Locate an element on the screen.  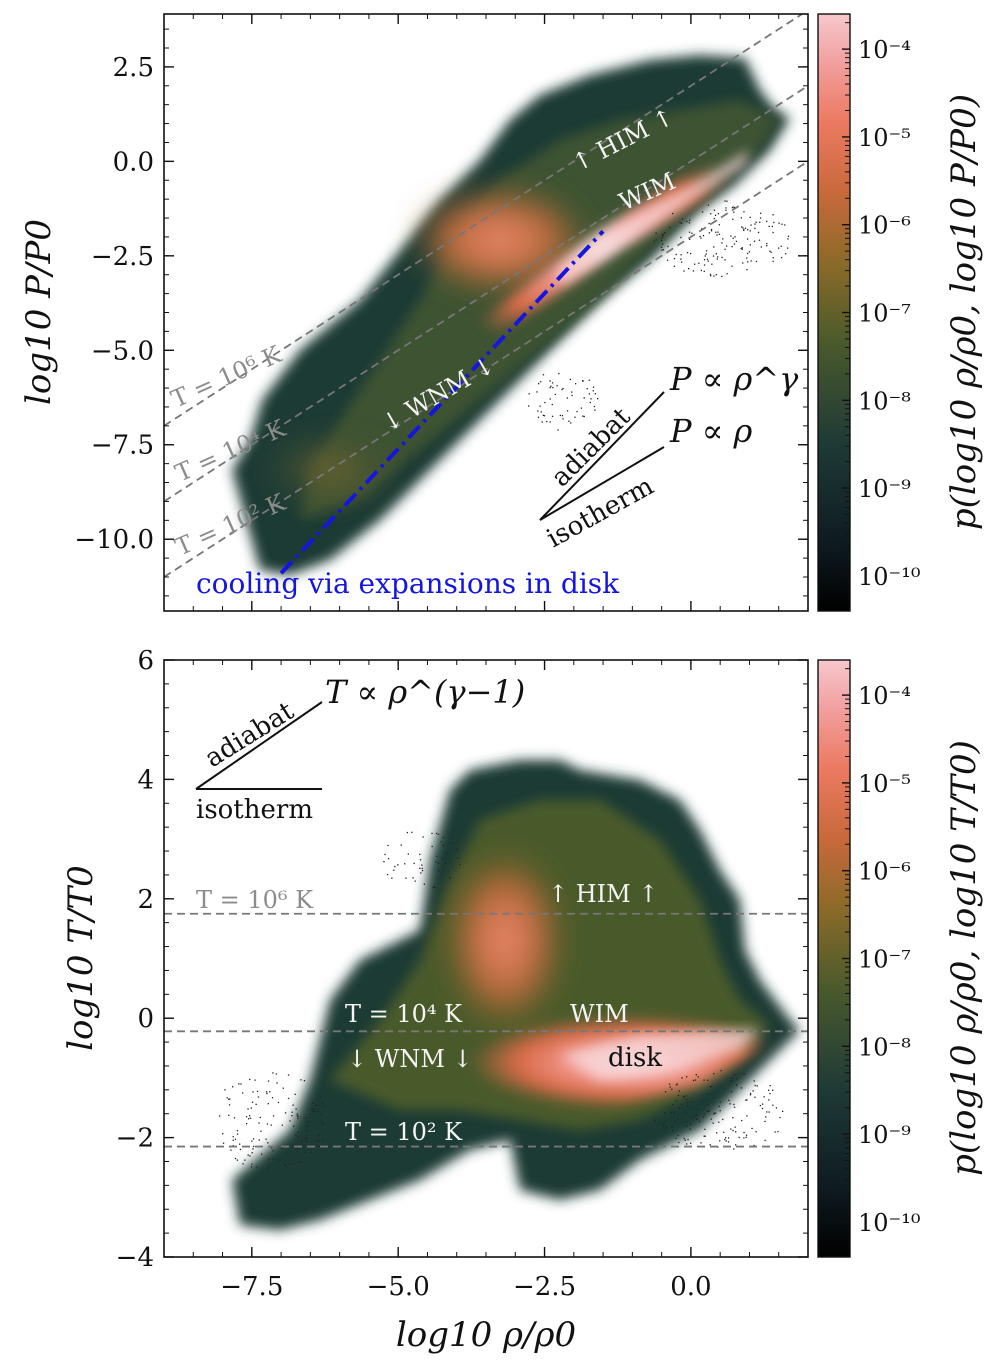
top-p-rho-gamma: P ∝ ρ^γ is located at coordinates (734, 379).